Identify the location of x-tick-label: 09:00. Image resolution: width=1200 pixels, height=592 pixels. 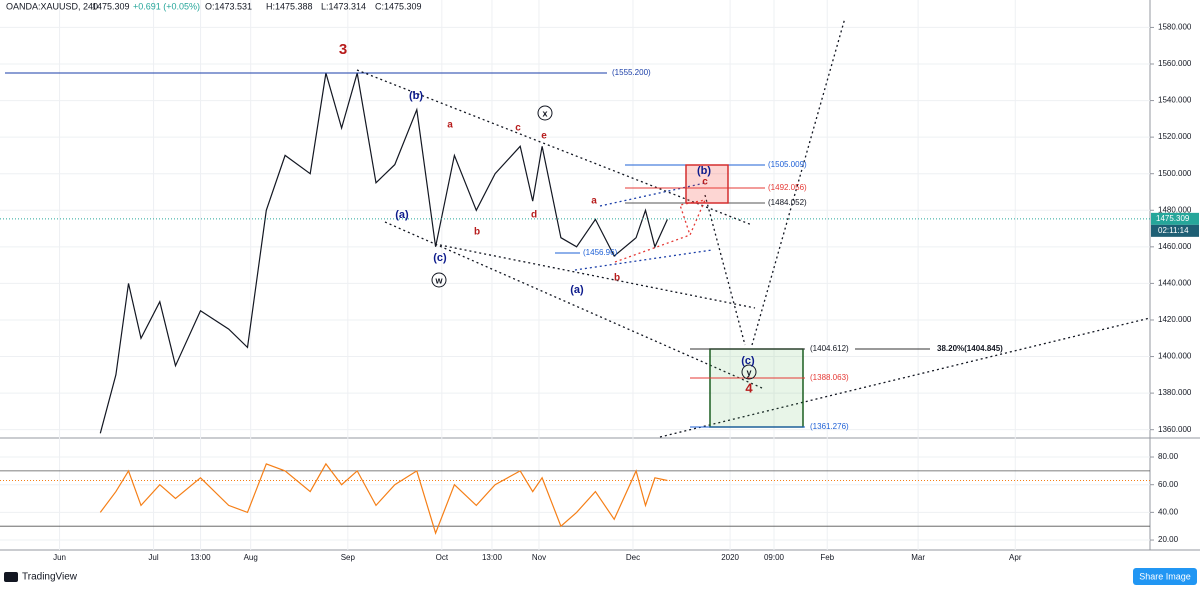
(774, 557).